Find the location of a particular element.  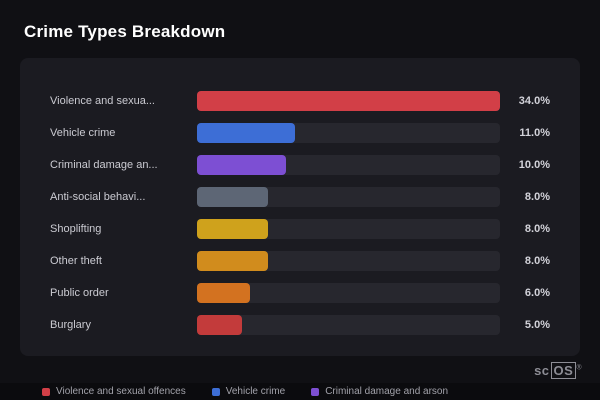

legend-label: Violence and sexual offences is located at coordinates (121, 391).